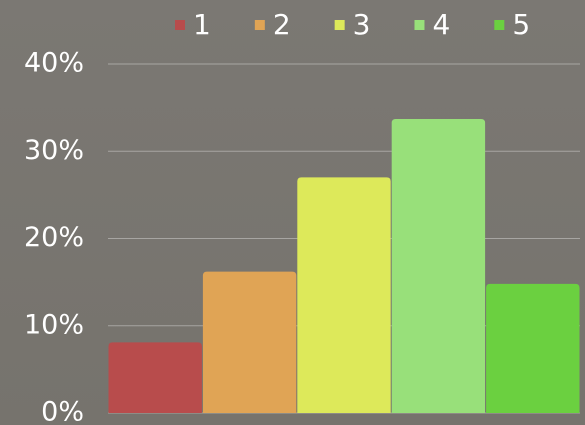 This screenshot has width=585, height=425. Describe the element at coordinates (362, 24) in the screenshot. I see `legend-label: 3` at that location.